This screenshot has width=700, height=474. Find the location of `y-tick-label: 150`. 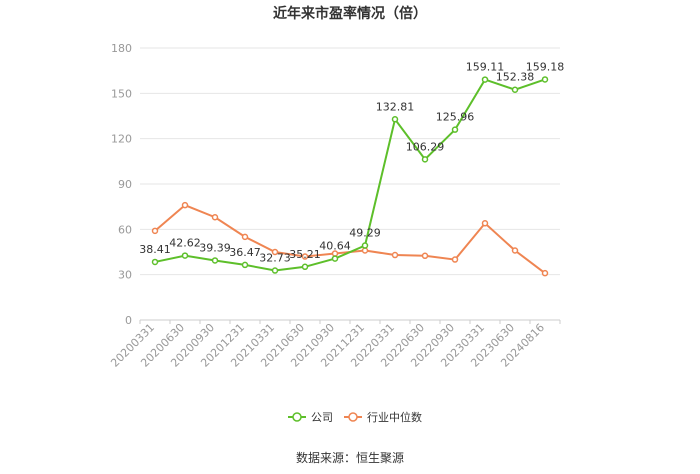

y-tick-label: 150 is located at coordinates (121, 93).